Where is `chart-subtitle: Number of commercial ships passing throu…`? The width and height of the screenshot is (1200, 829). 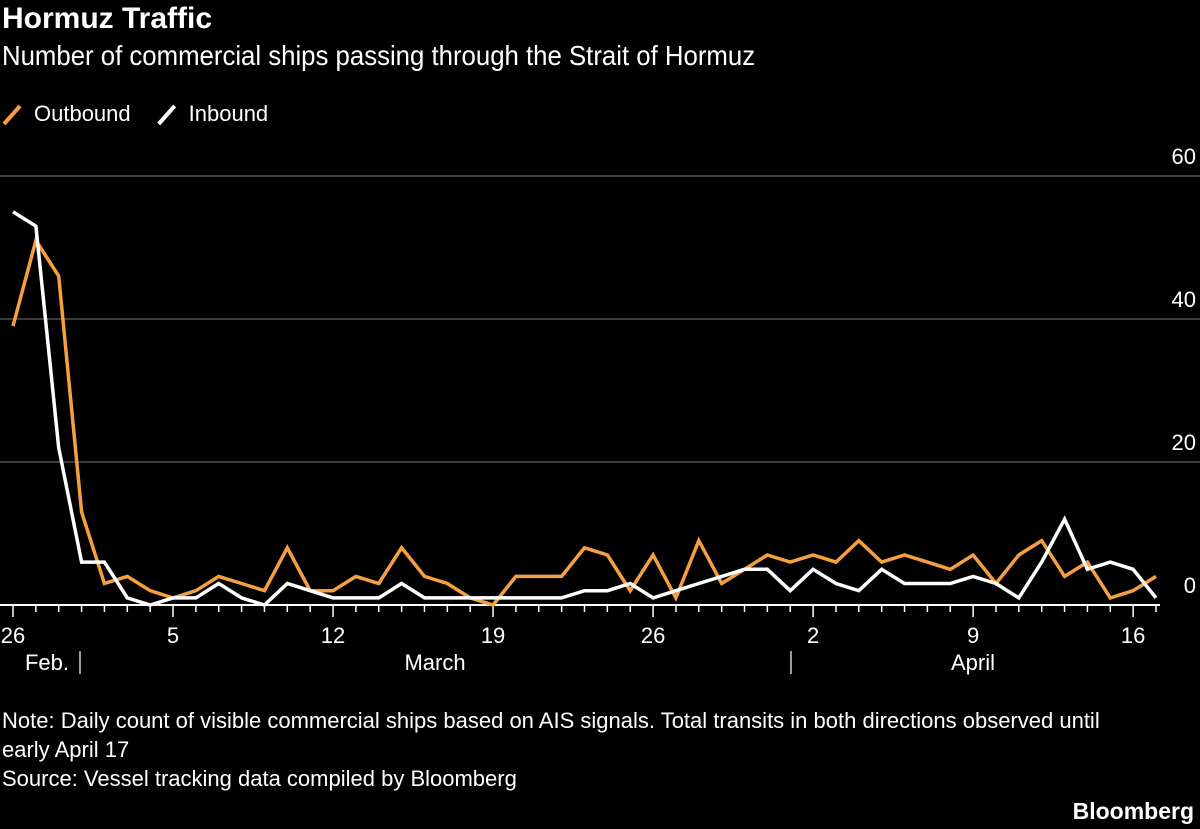
chart-subtitle: Number of commercial ships passing throu… is located at coordinates (379, 55).